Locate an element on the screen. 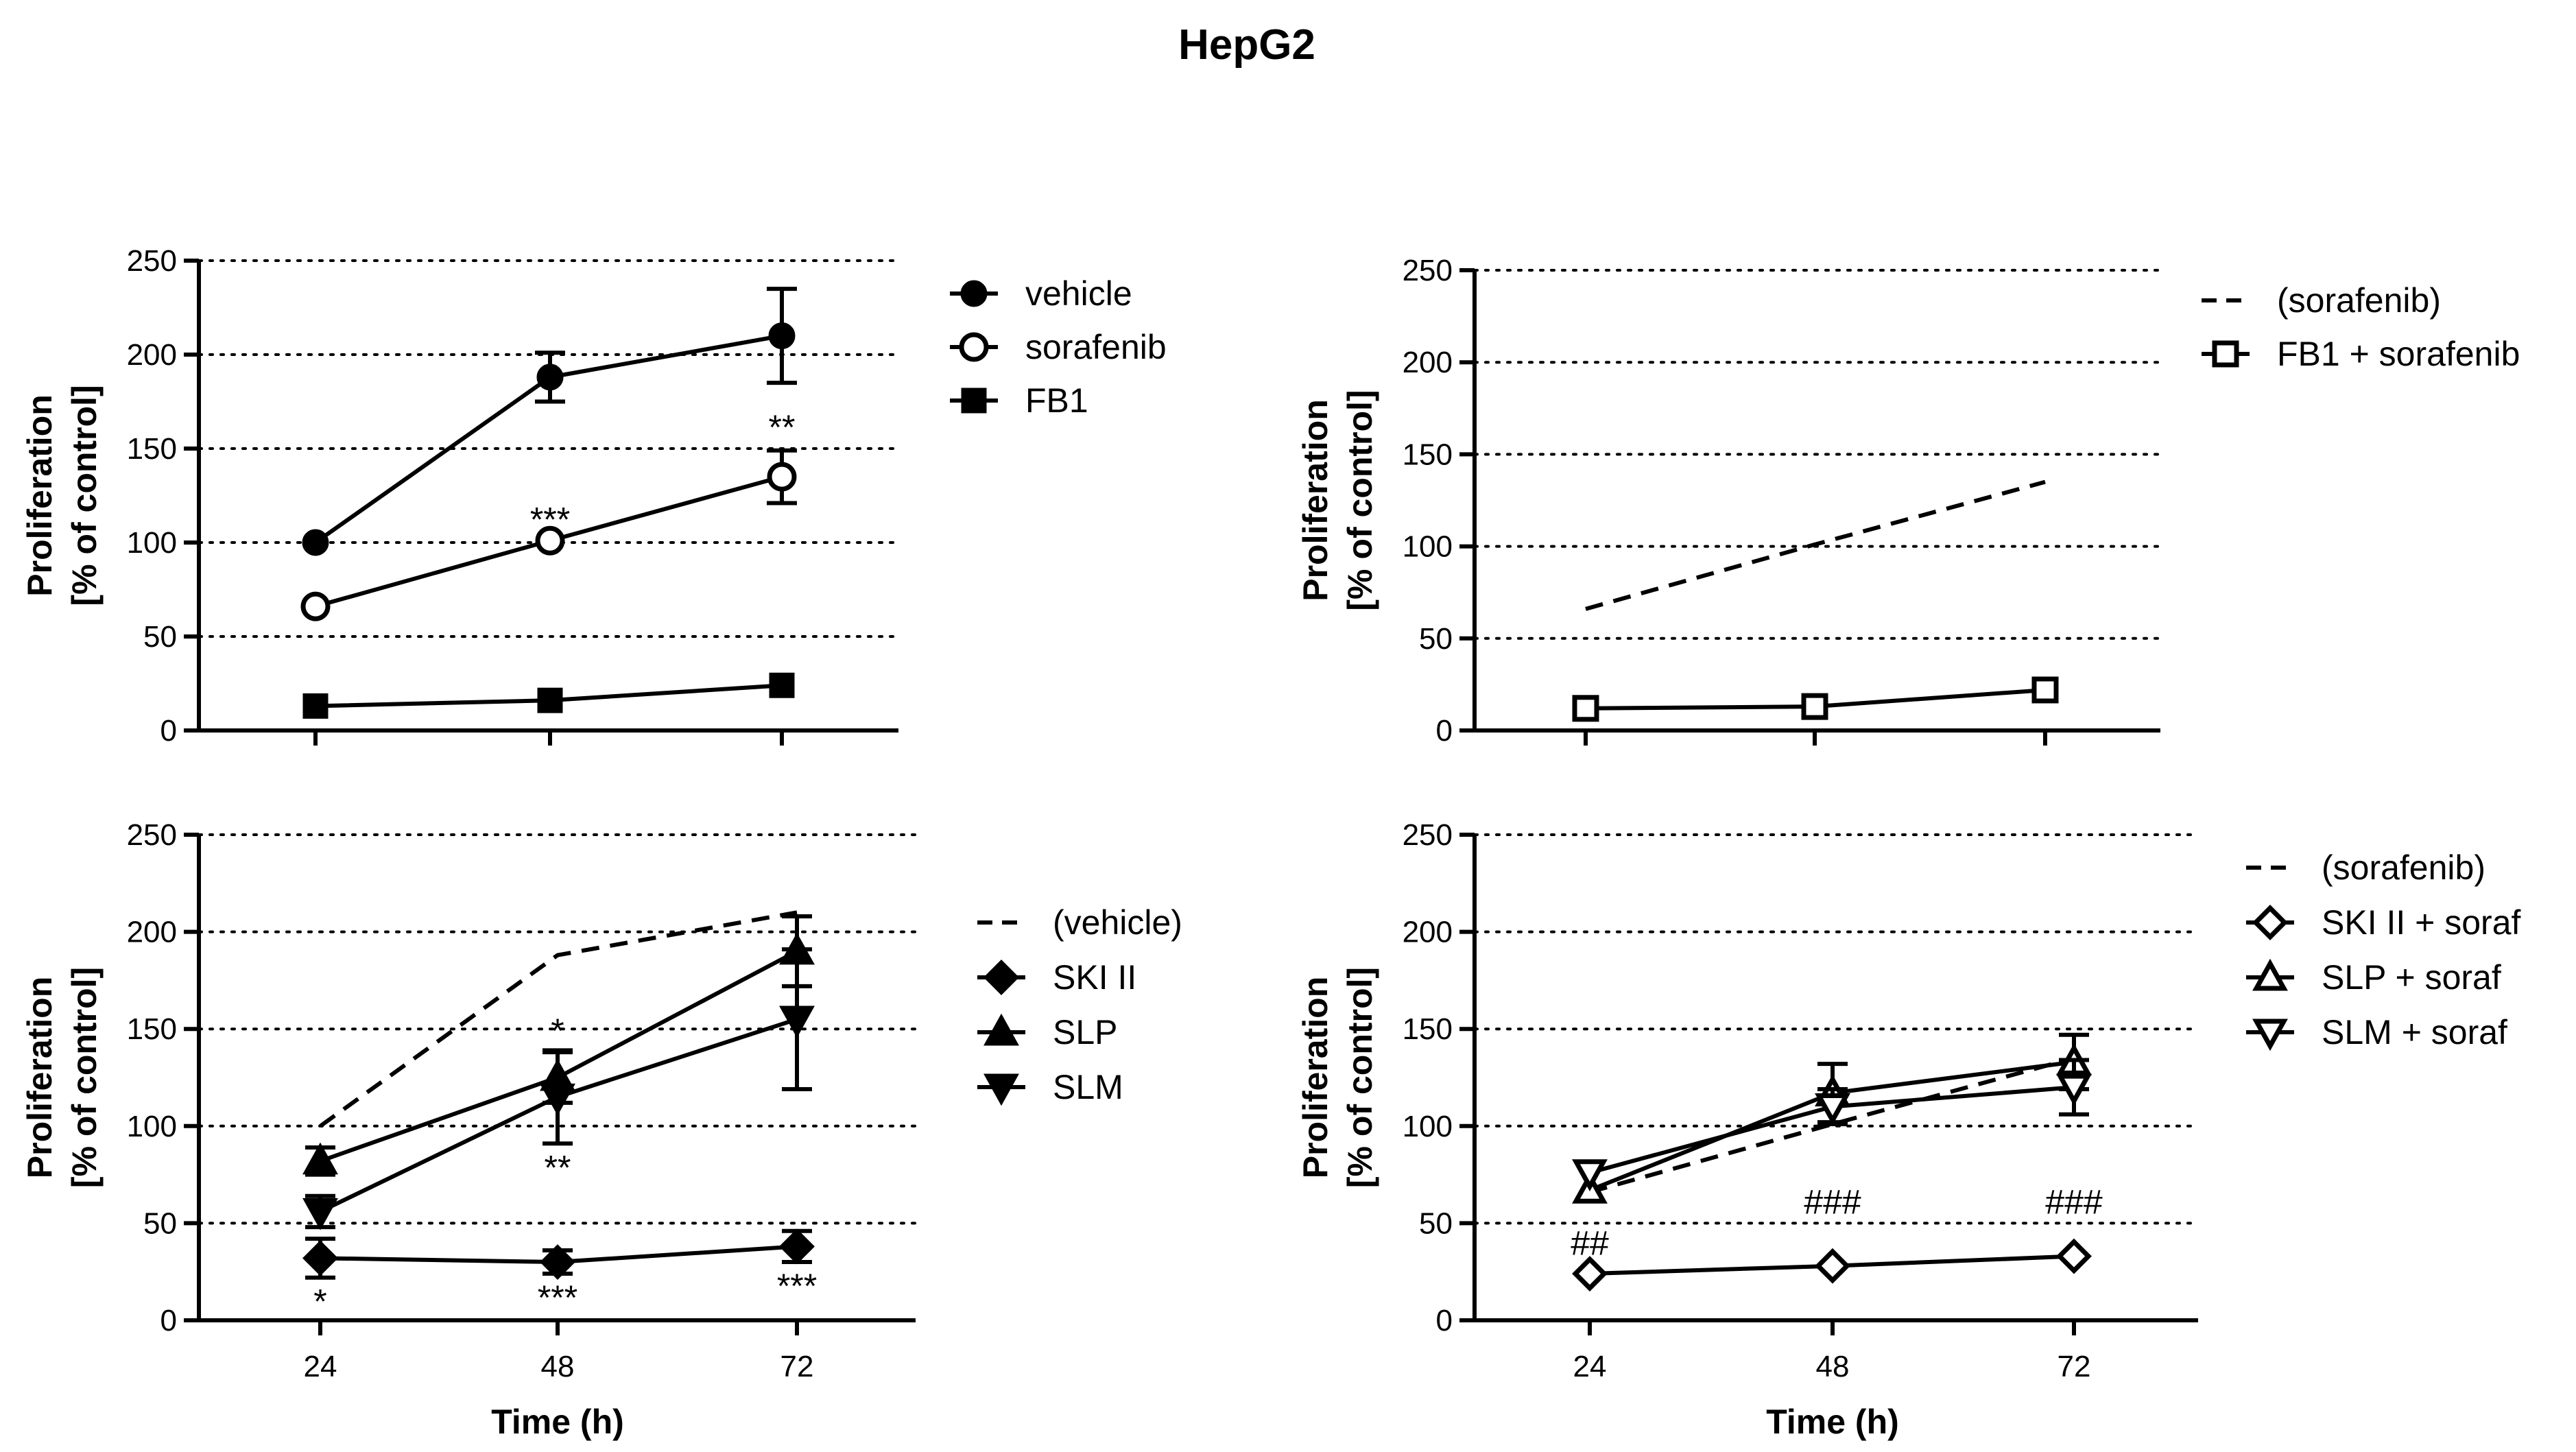 The image size is (2576, 1452). legend-marker-slm-soraf is located at coordinates (2270, 1035).